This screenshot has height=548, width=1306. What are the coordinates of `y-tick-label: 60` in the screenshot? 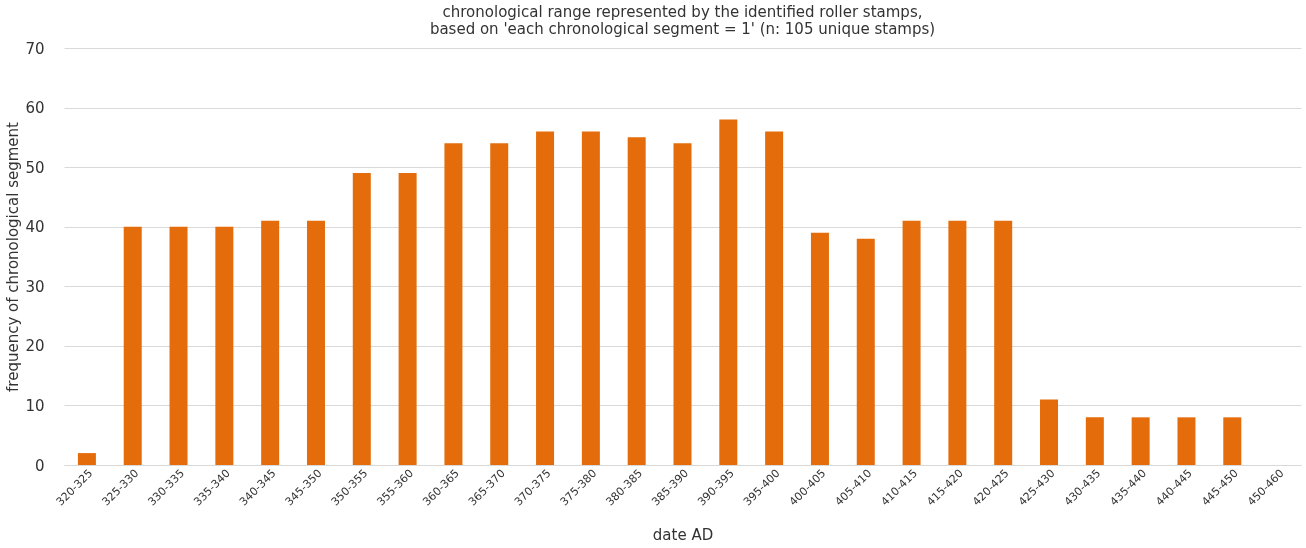 It's located at (35, 108).